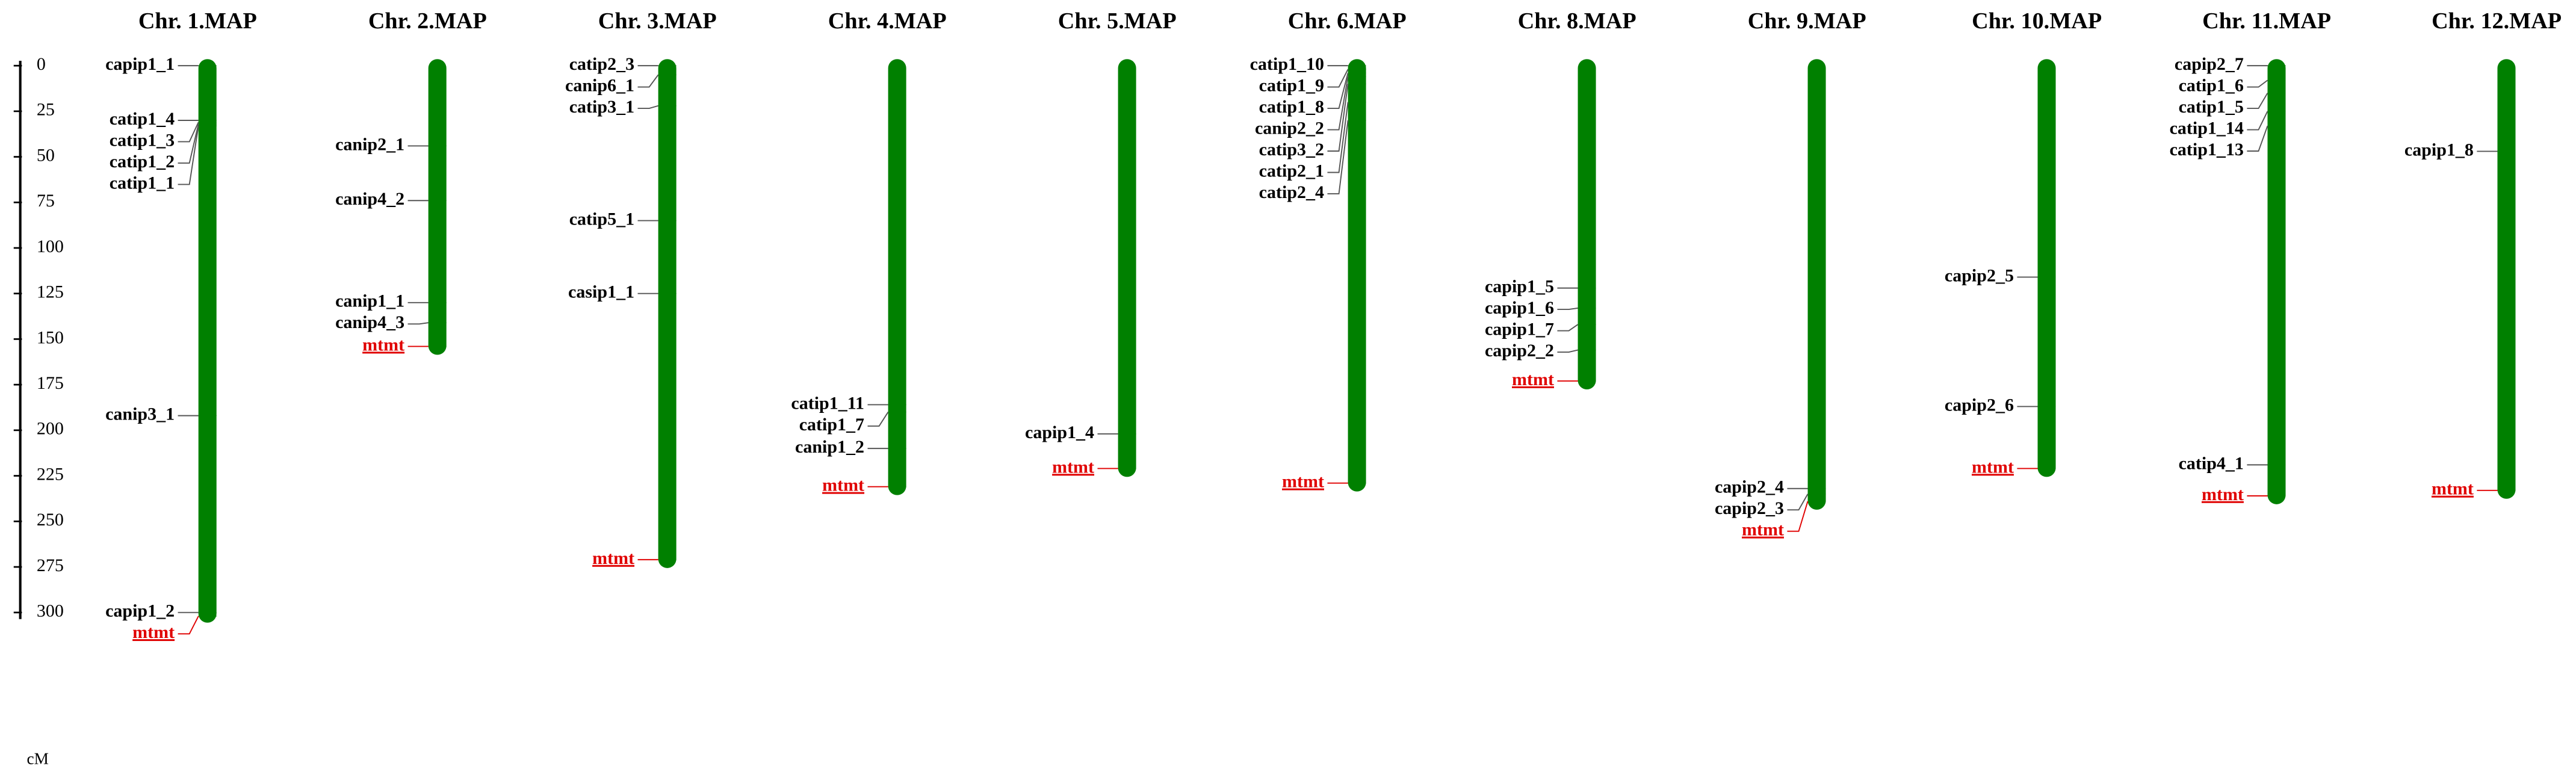  What do you see at coordinates (1979, 405) in the screenshot?
I see `marker-label: capip2_6` at bounding box center [1979, 405].